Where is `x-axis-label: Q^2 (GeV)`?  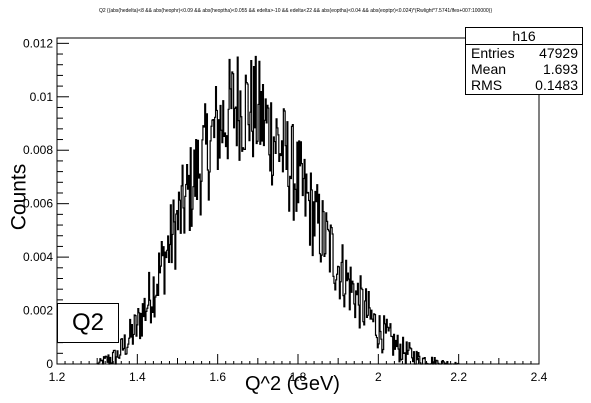
x-axis-label: Q^2 (GeV) is located at coordinates (292, 384).